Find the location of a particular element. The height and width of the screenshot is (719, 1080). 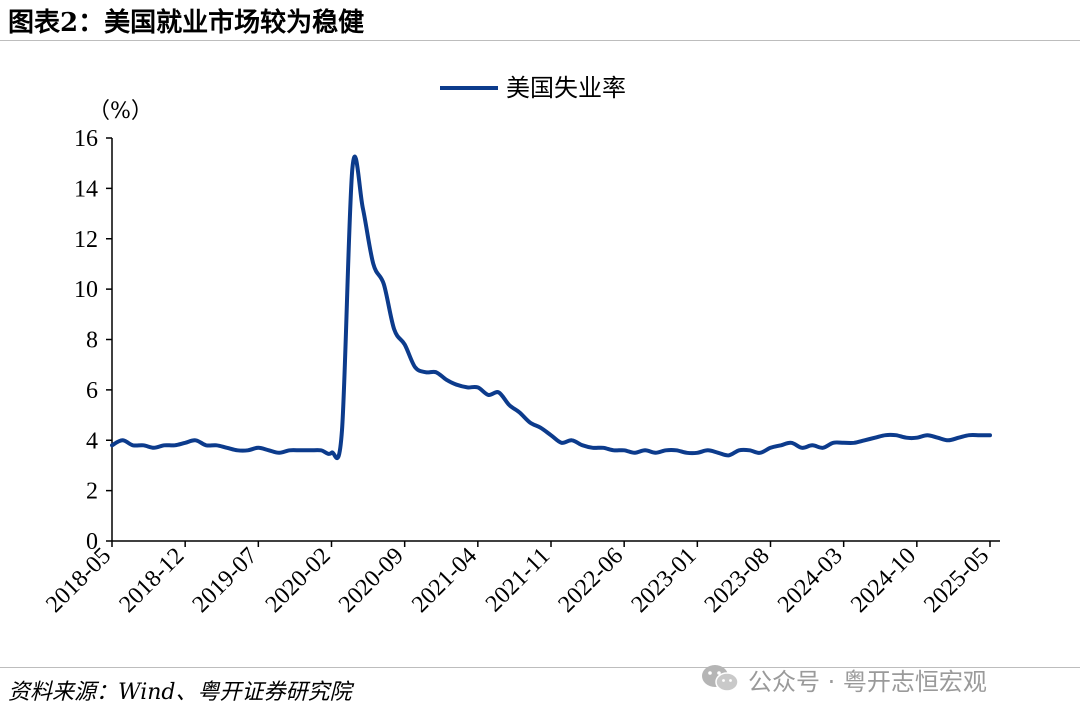

y-axis-unit: （%） is located at coordinates (120, 111).